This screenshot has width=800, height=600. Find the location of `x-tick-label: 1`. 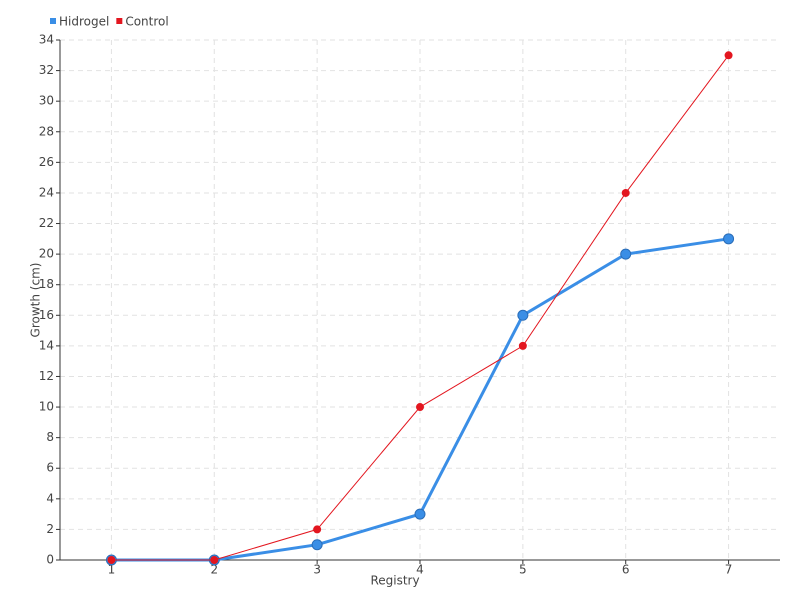

x-tick-label: 1 is located at coordinates (112, 570).